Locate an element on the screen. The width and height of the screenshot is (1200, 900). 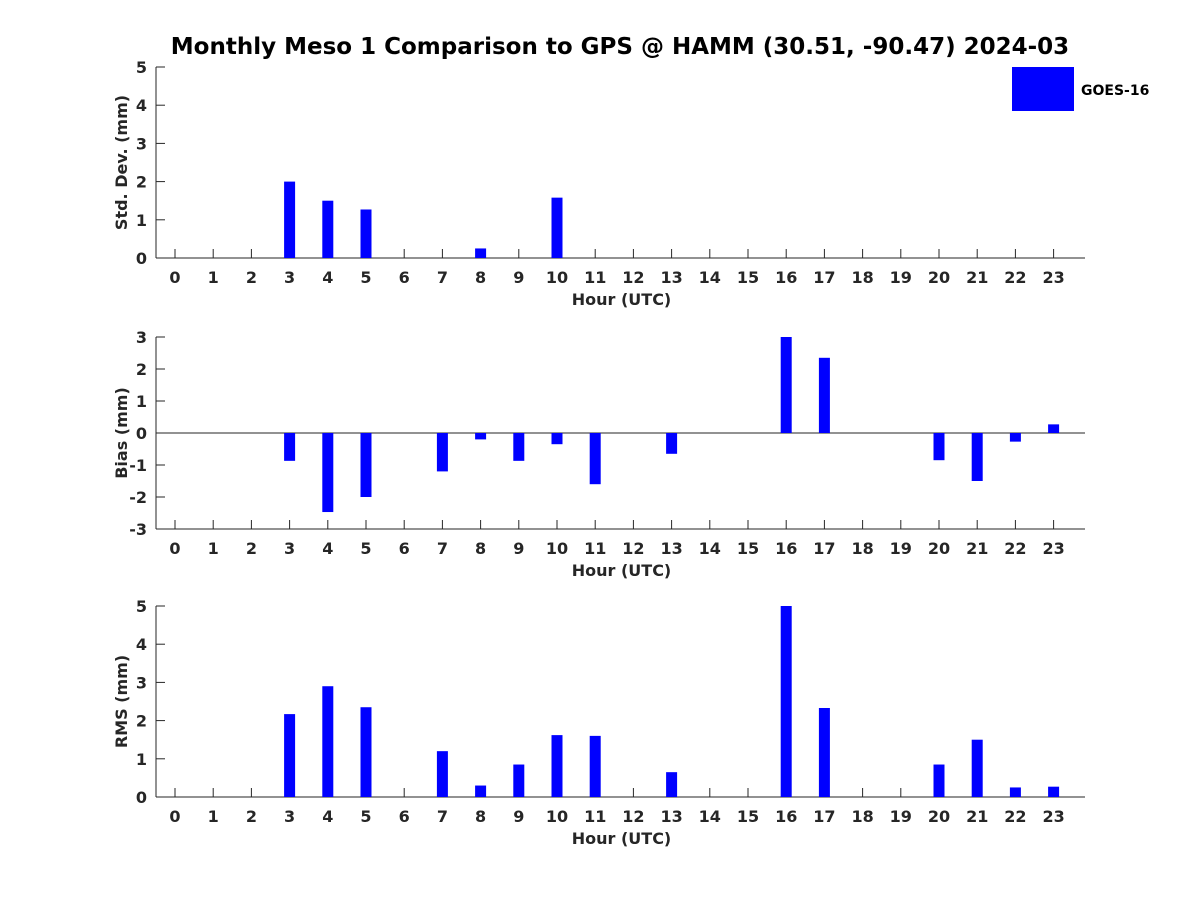
x-tick-label: 2 is located at coordinates (251, 277).